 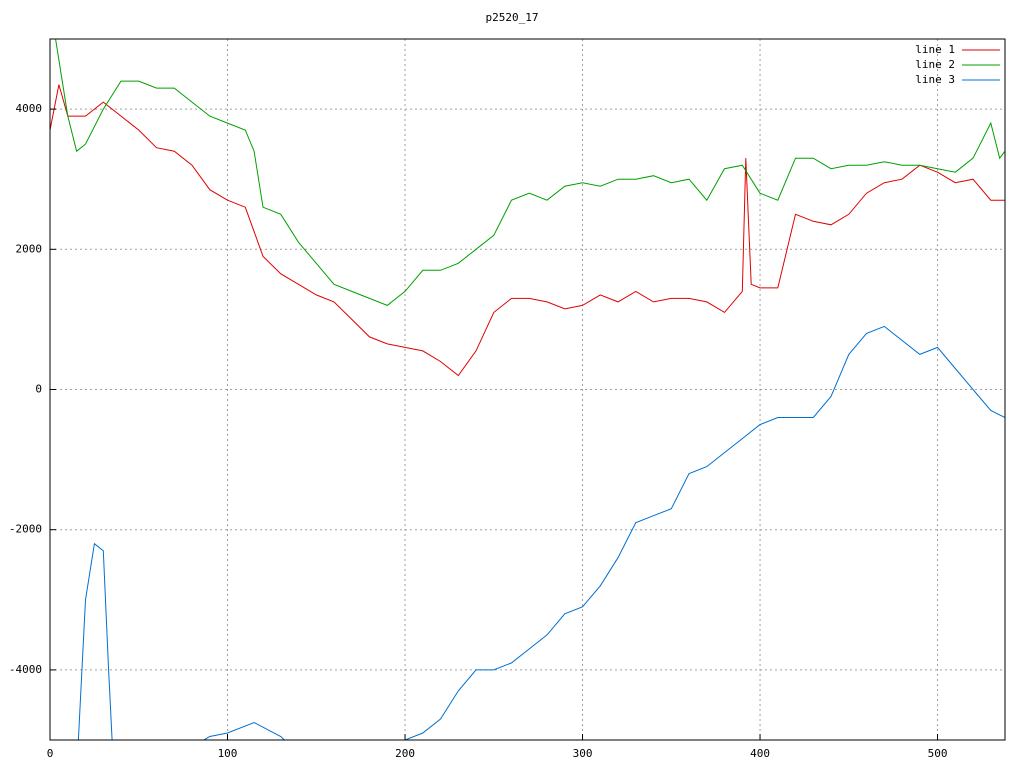 What do you see at coordinates (935, 79) in the screenshot?
I see `legend-label: line 3` at bounding box center [935, 79].